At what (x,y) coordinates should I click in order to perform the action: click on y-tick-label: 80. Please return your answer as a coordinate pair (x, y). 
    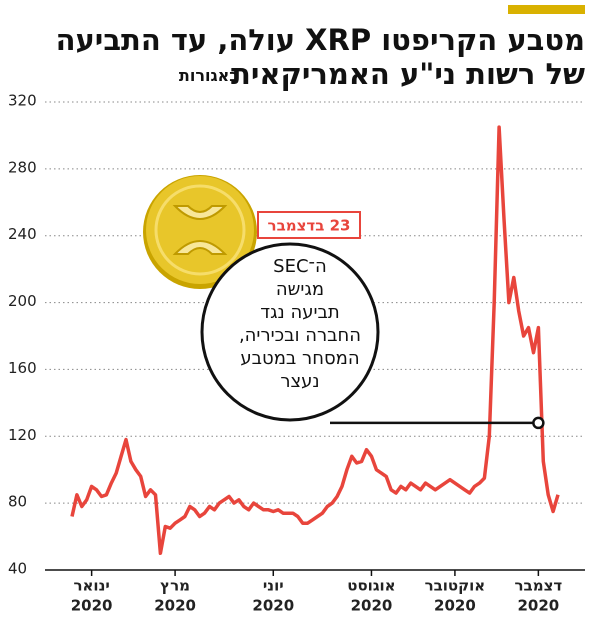
    Looking at the image, I should click on (17, 502).